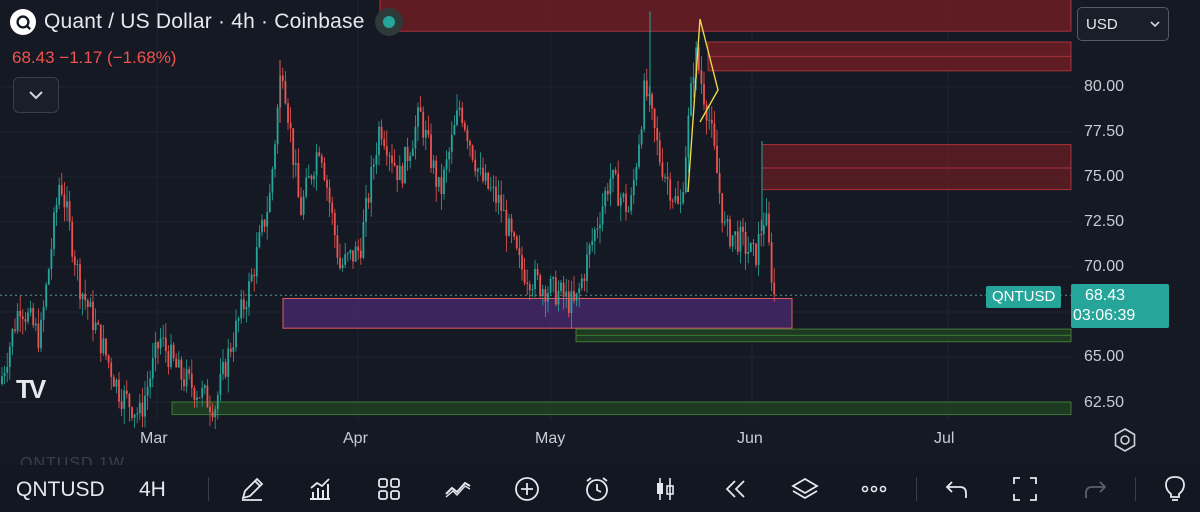 The width and height of the screenshot is (1200, 512). I want to click on candles-icon, so click(665, 489).